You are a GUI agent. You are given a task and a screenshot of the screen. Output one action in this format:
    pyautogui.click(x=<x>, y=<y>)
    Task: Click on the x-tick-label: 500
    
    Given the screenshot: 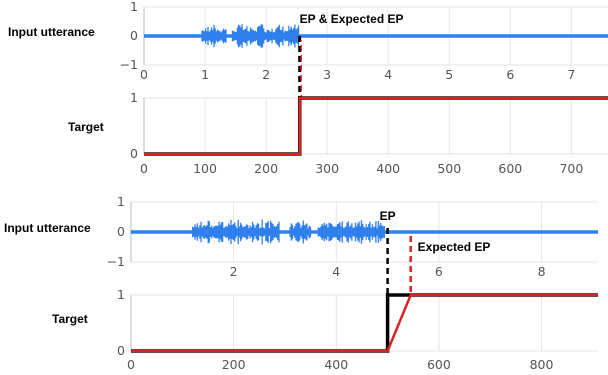 What is the action you would take?
    pyautogui.click(x=449, y=168)
    